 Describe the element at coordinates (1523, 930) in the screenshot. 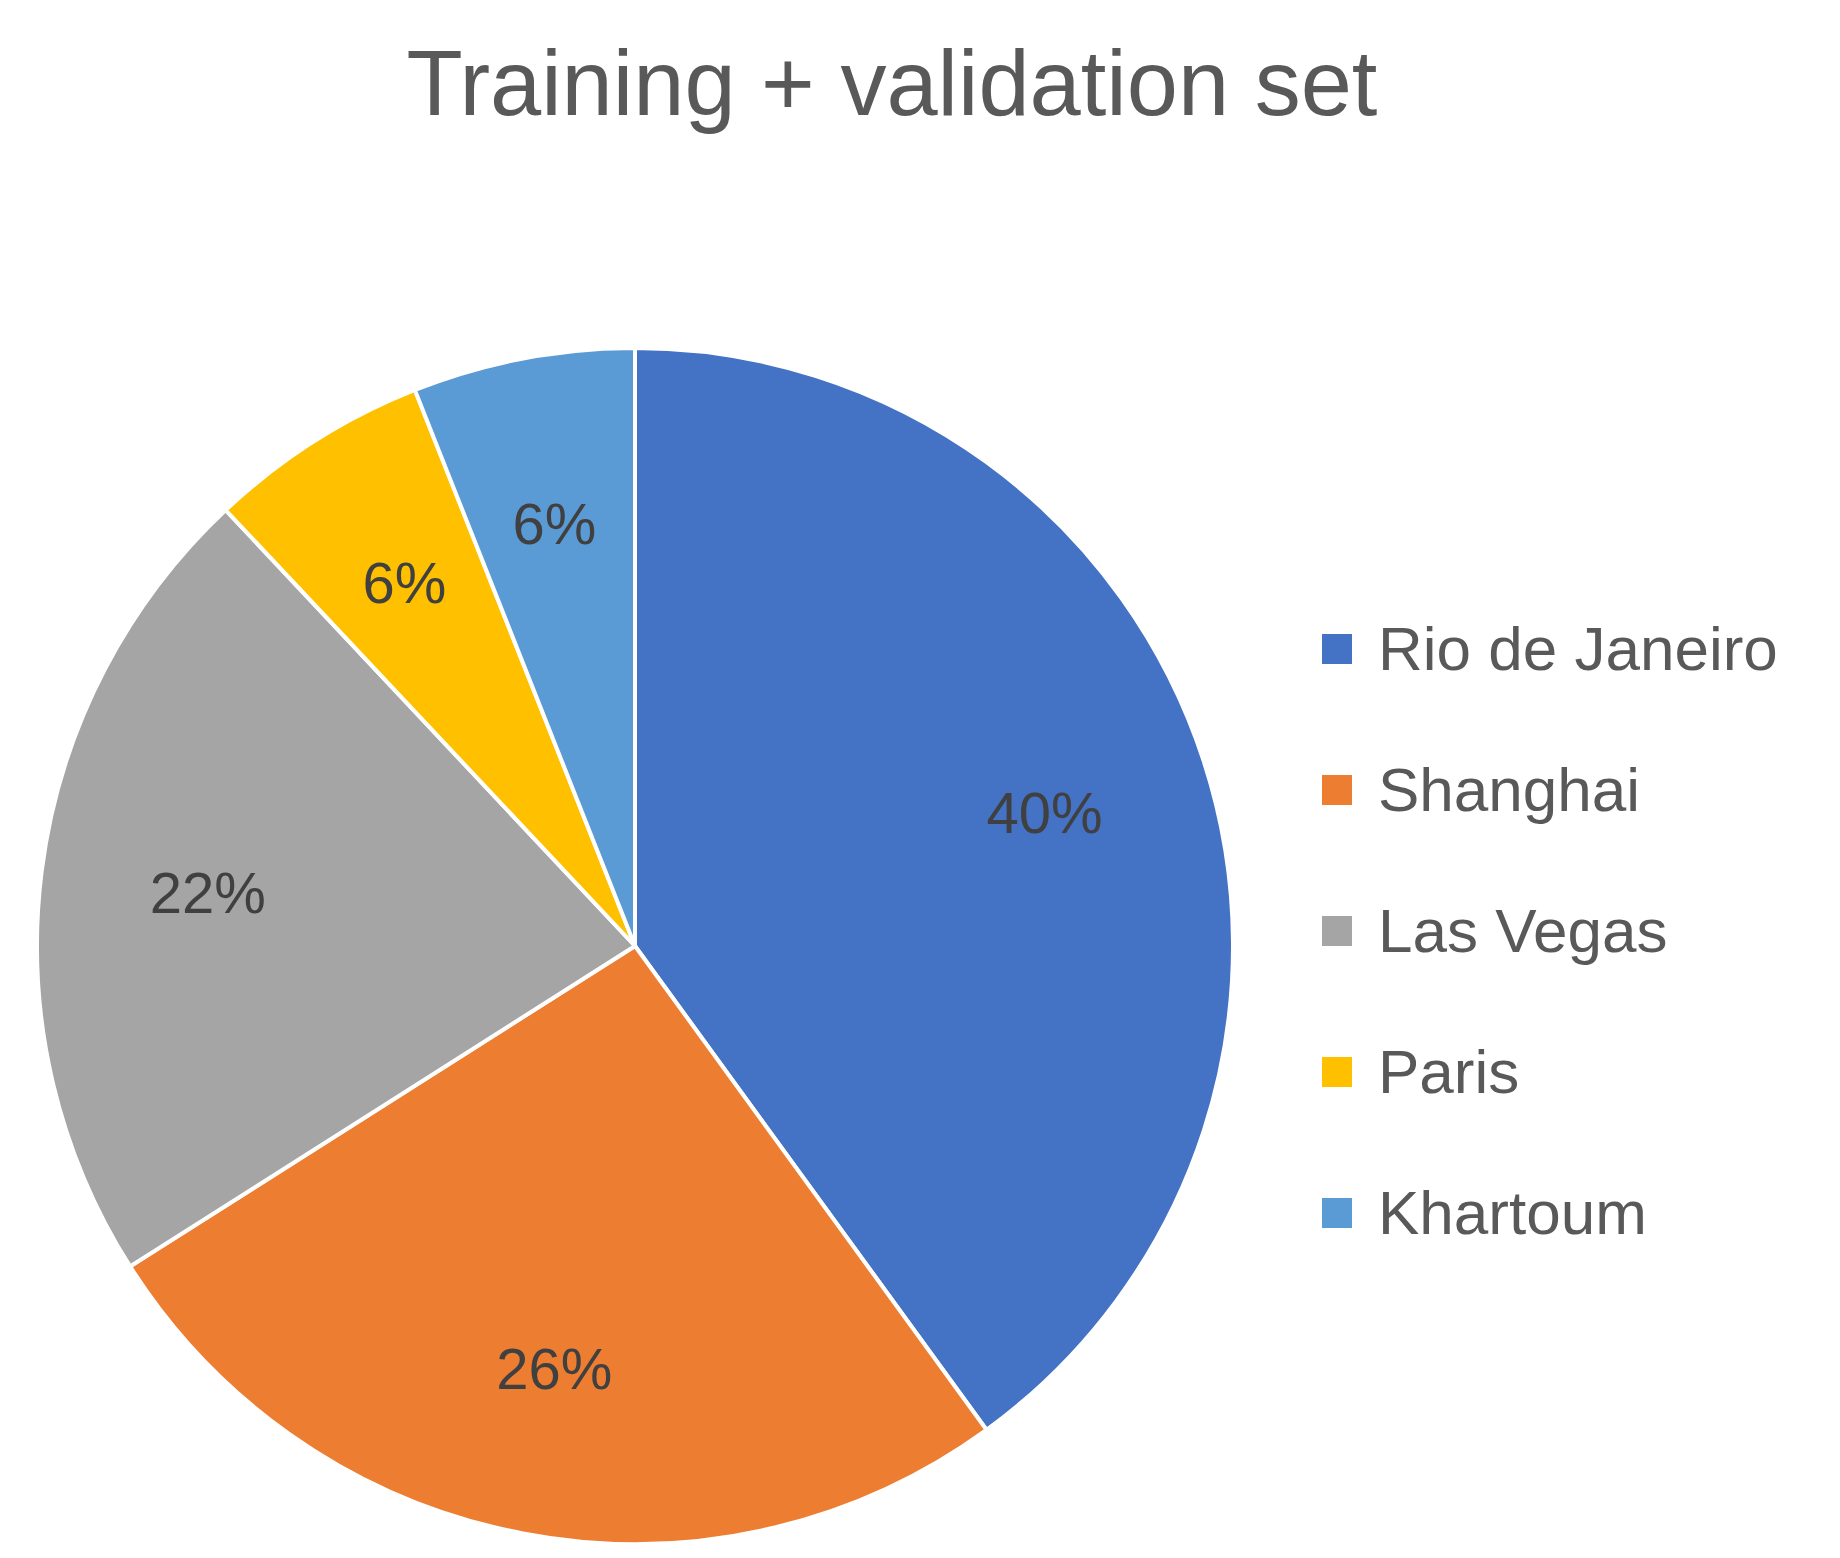

I see `legend-label: Las Vegas` at that location.